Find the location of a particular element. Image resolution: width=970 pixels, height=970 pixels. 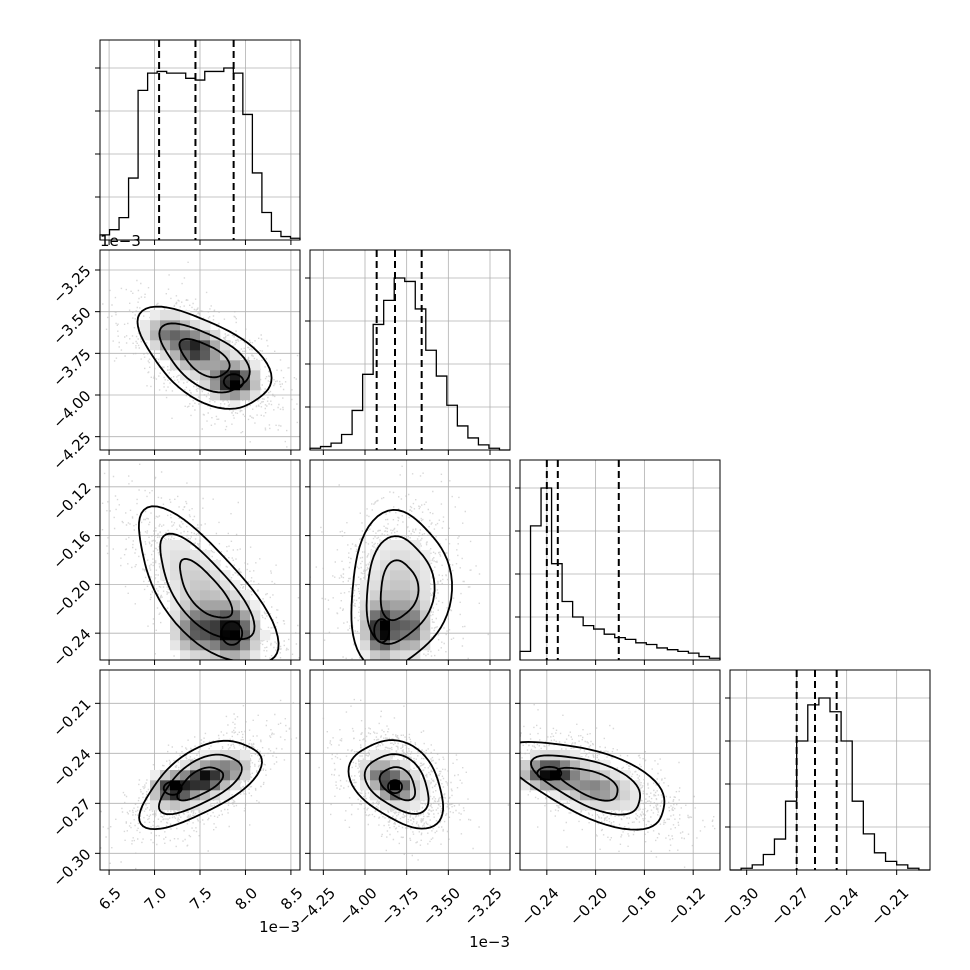

y-tick-label: −4.25 is located at coordinates (71, 451).